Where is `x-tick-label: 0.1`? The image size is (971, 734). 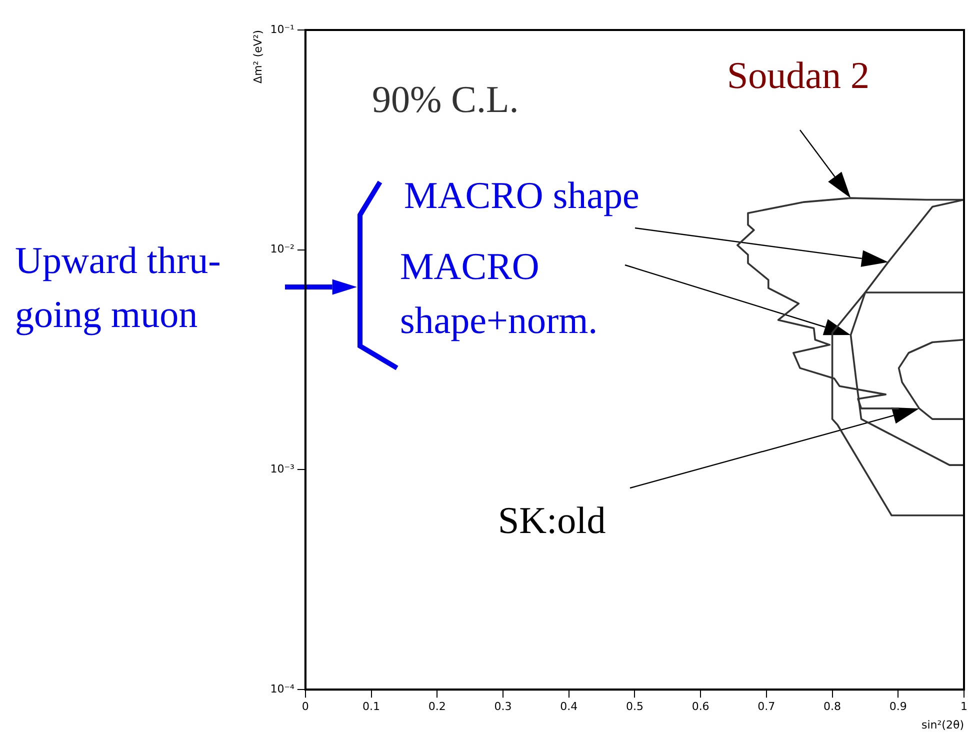
x-tick-label: 0.1 is located at coordinates (371, 707).